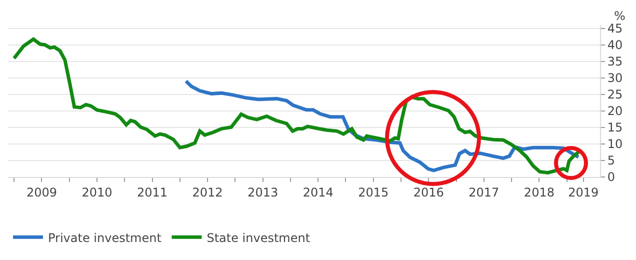  I want to click on y-tick-label: 20, so click(615, 111).